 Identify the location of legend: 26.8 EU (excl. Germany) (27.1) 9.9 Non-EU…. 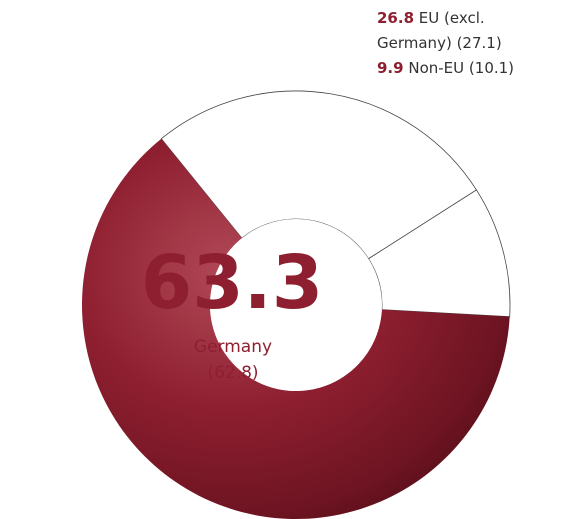
(467, 43).